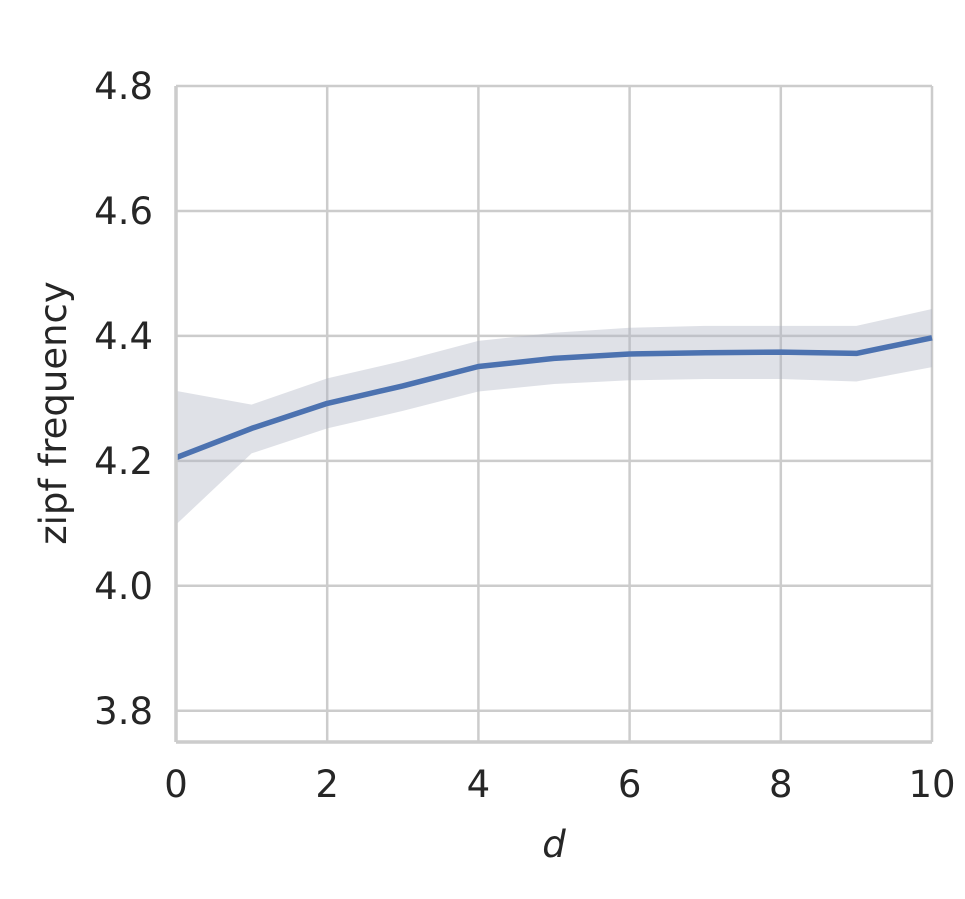 Image resolution: width=965 pixels, height=899 pixels. Describe the element at coordinates (176, 784) in the screenshot. I see `x-tick-label: 0` at that location.